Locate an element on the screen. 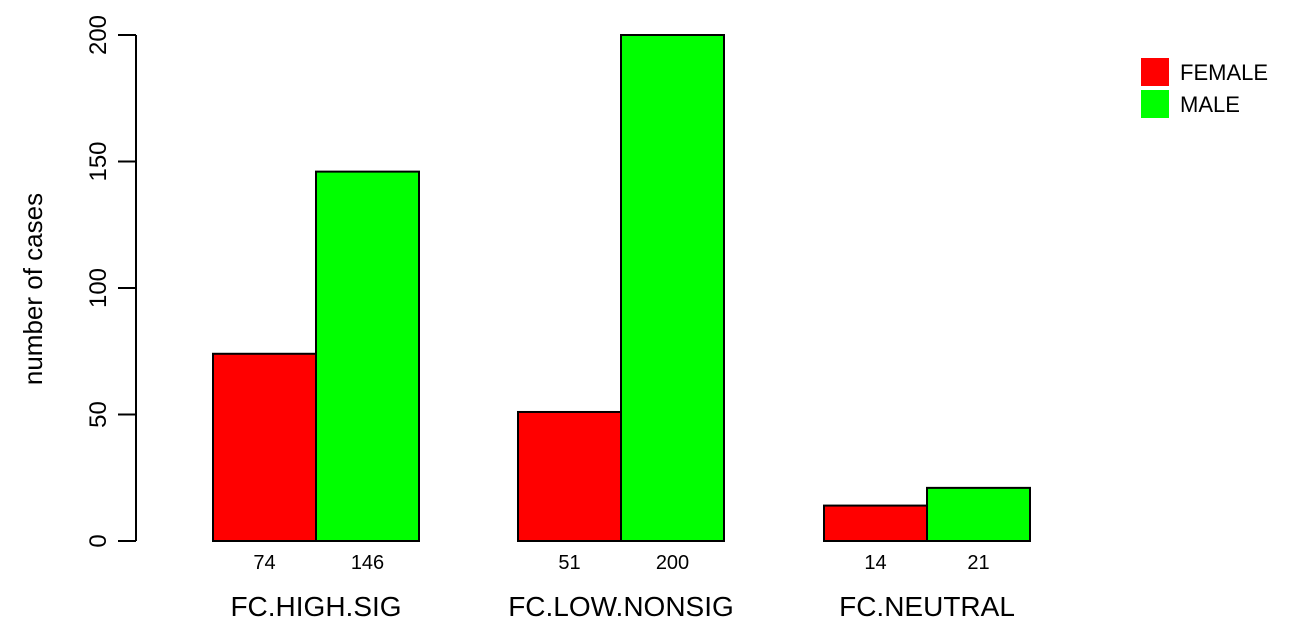 This screenshot has width=1305, height=623. category-label: FC.LOW.NONSIG is located at coordinates (621, 606).